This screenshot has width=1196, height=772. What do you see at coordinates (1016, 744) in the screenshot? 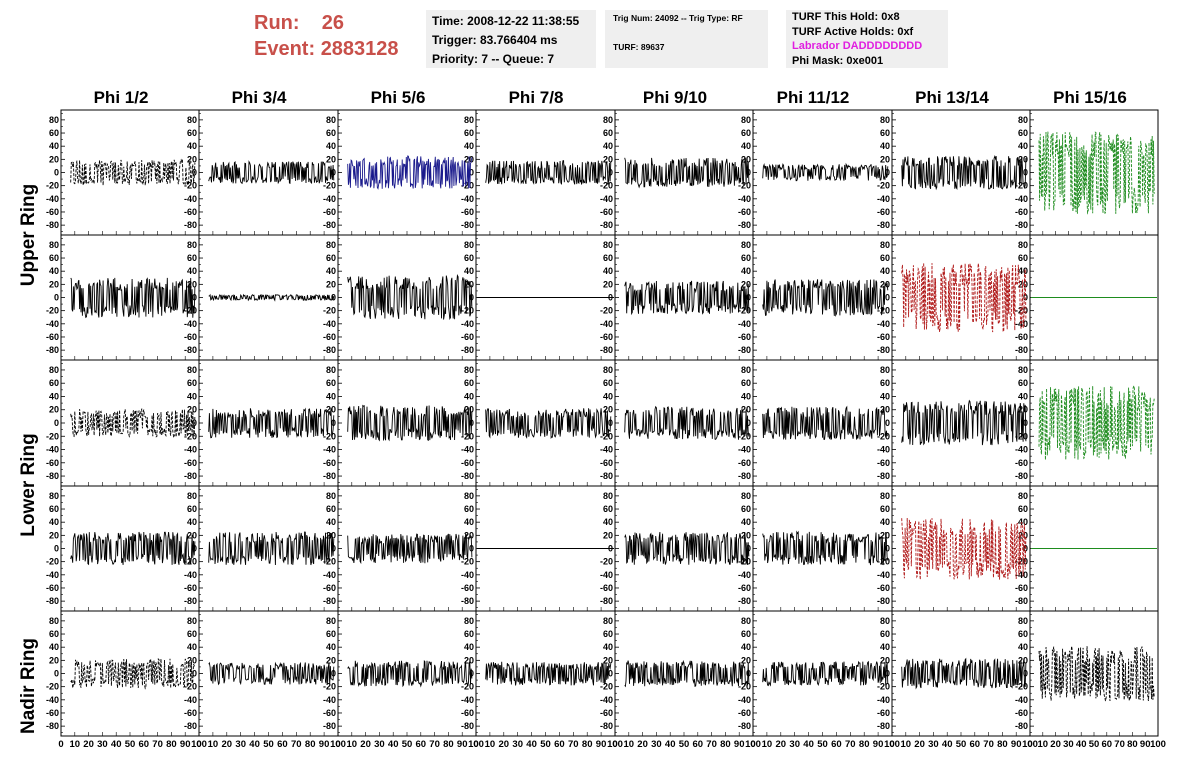
I see `x-tick-label: 90` at bounding box center [1016, 744].